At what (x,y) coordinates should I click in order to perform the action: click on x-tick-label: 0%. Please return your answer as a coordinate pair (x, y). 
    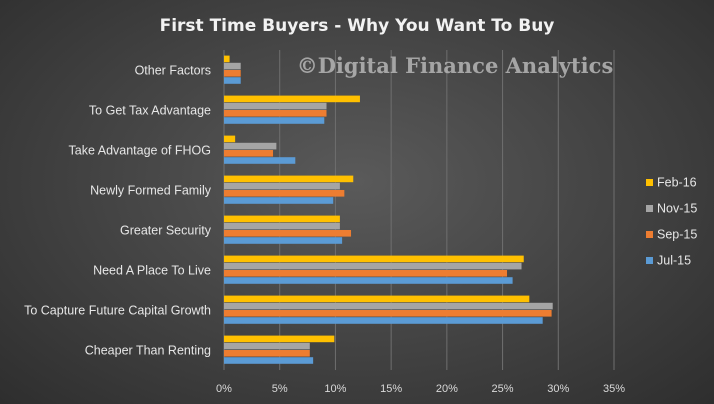
    Looking at the image, I should click on (224, 389).